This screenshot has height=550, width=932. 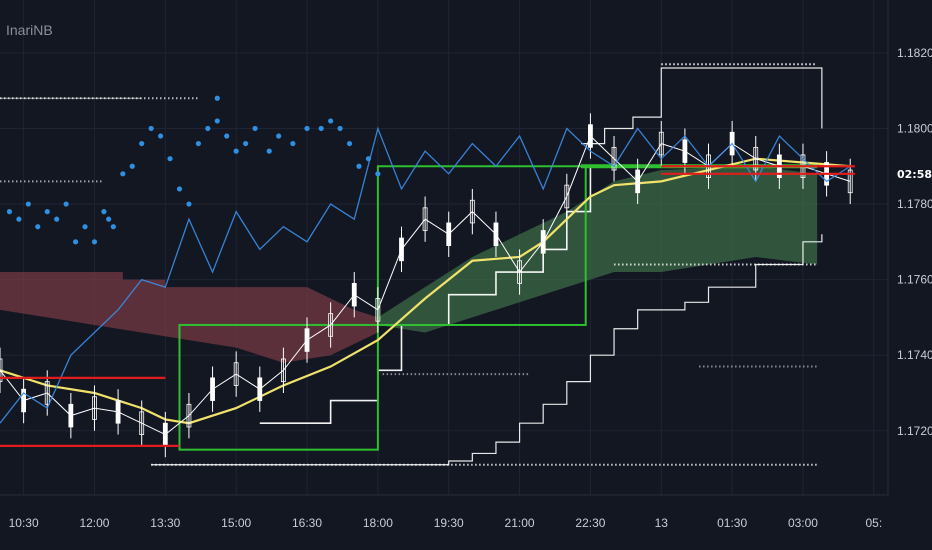 I want to click on dot-layer, so click(x=193, y=170).